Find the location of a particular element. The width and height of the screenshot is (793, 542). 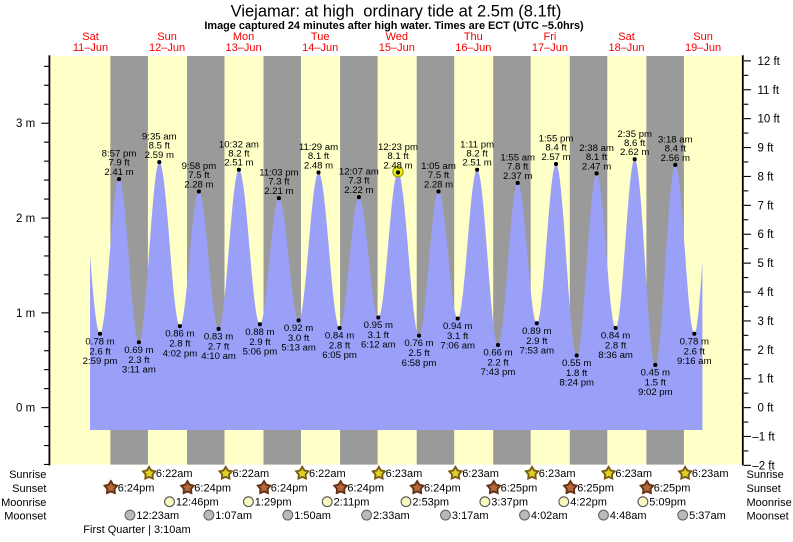

svg-text: Moonset is located at coordinates (768, 516).